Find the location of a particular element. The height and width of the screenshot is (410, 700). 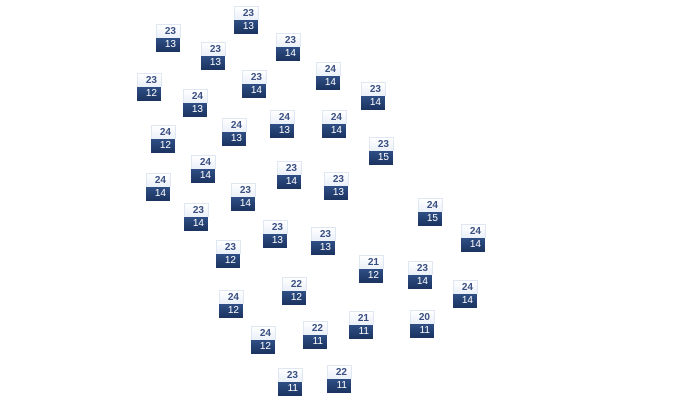

weather-marker: 22 12 is located at coordinates (294, 291).